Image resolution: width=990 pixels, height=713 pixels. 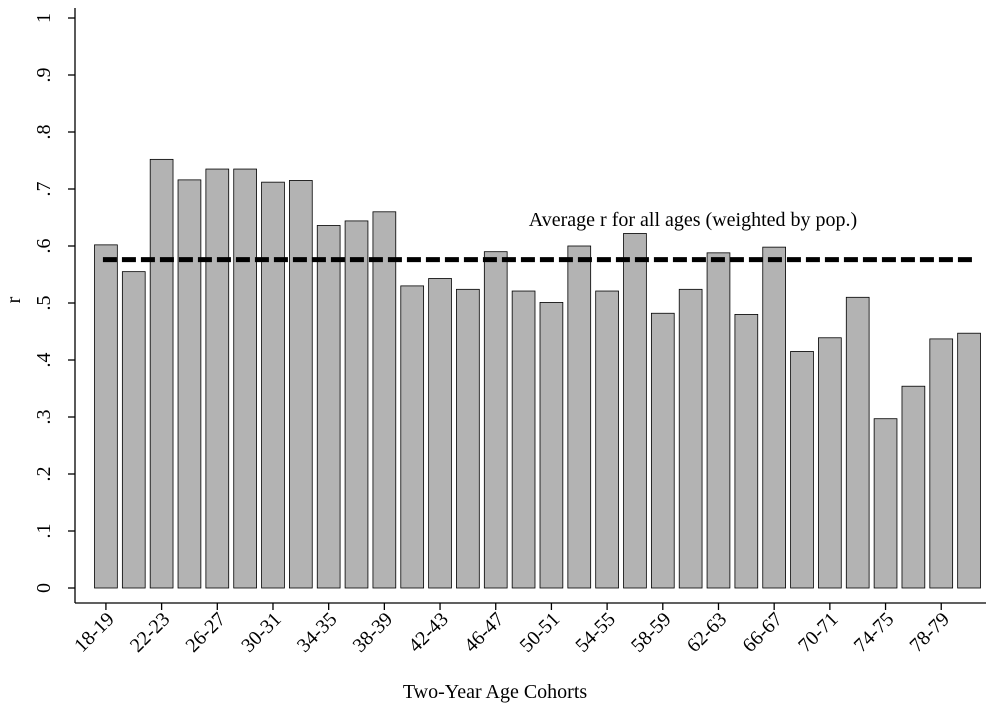 What do you see at coordinates (44, 474) in the screenshot?
I see `y-tick-label: .2` at bounding box center [44, 474].